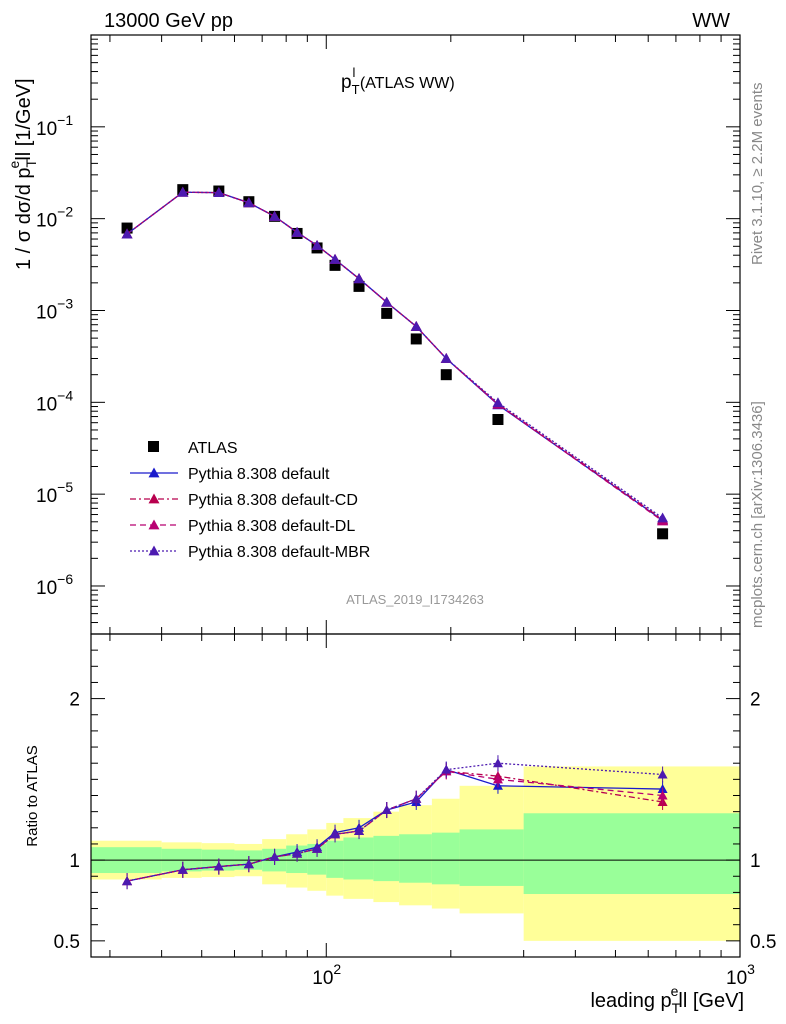 The height and width of the screenshot is (1024, 786). I want to click on main-y-tick-label: 10⁻⁵, so click(54, 493).